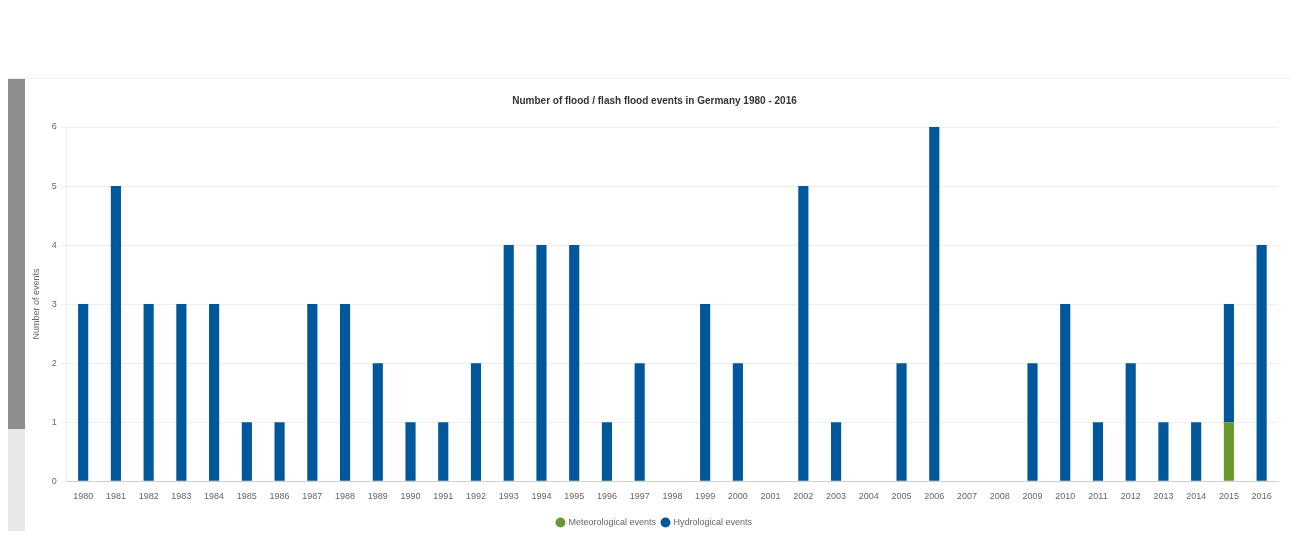 The height and width of the screenshot is (538, 1299). I want to click on x-tick-label: 2003, so click(836, 496).